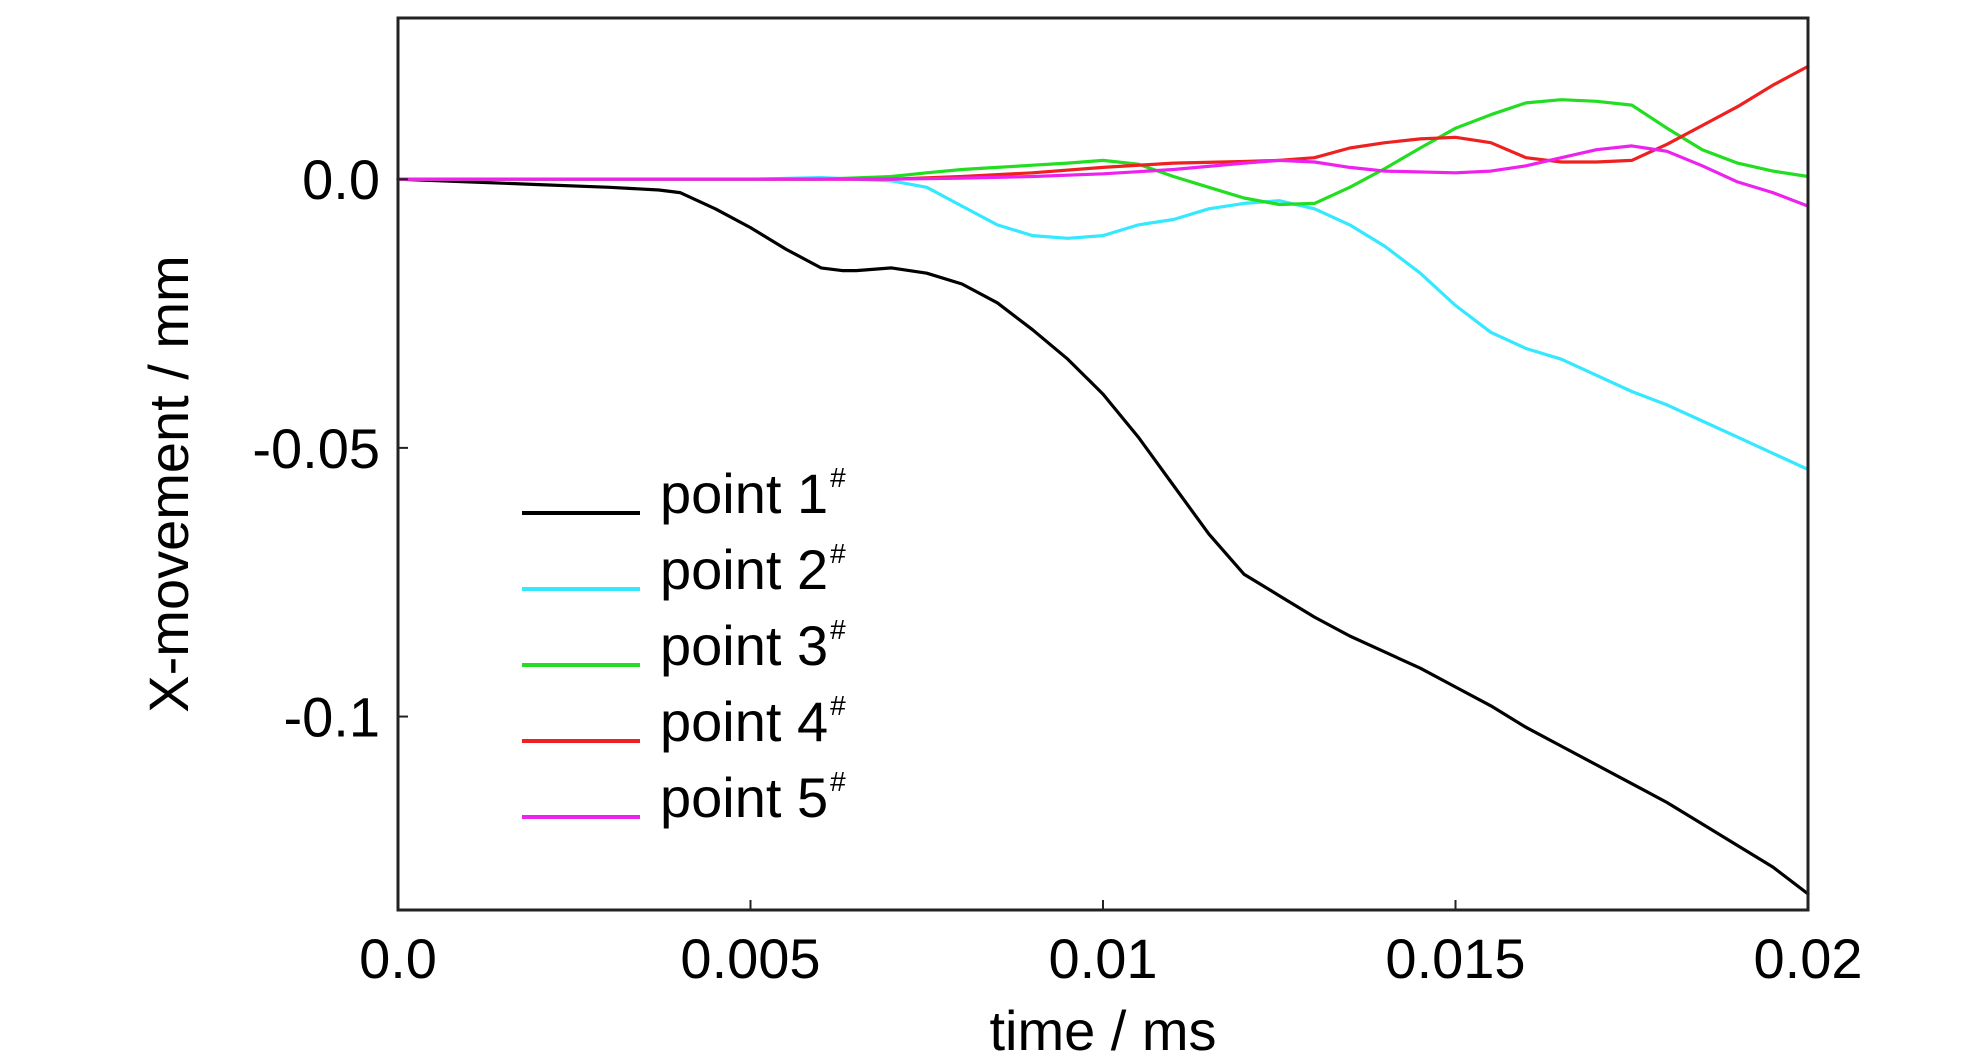  I want to click on y-tick-label: -0.1, so click(332, 717).